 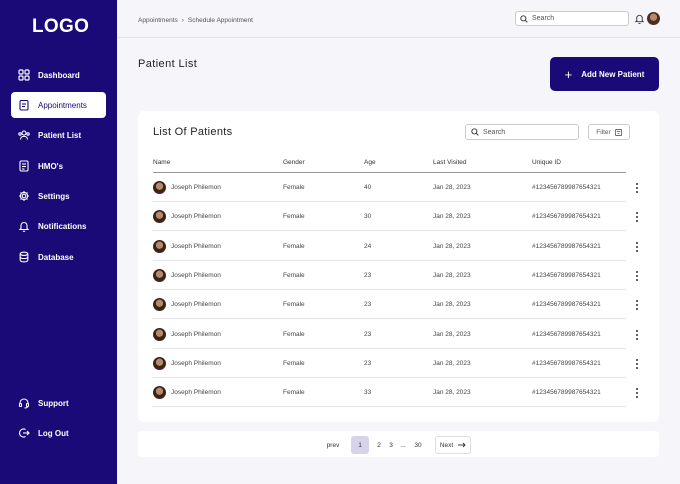 What do you see at coordinates (162, 162) in the screenshot?
I see `column-header-name: Name` at bounding box center [162, 162].